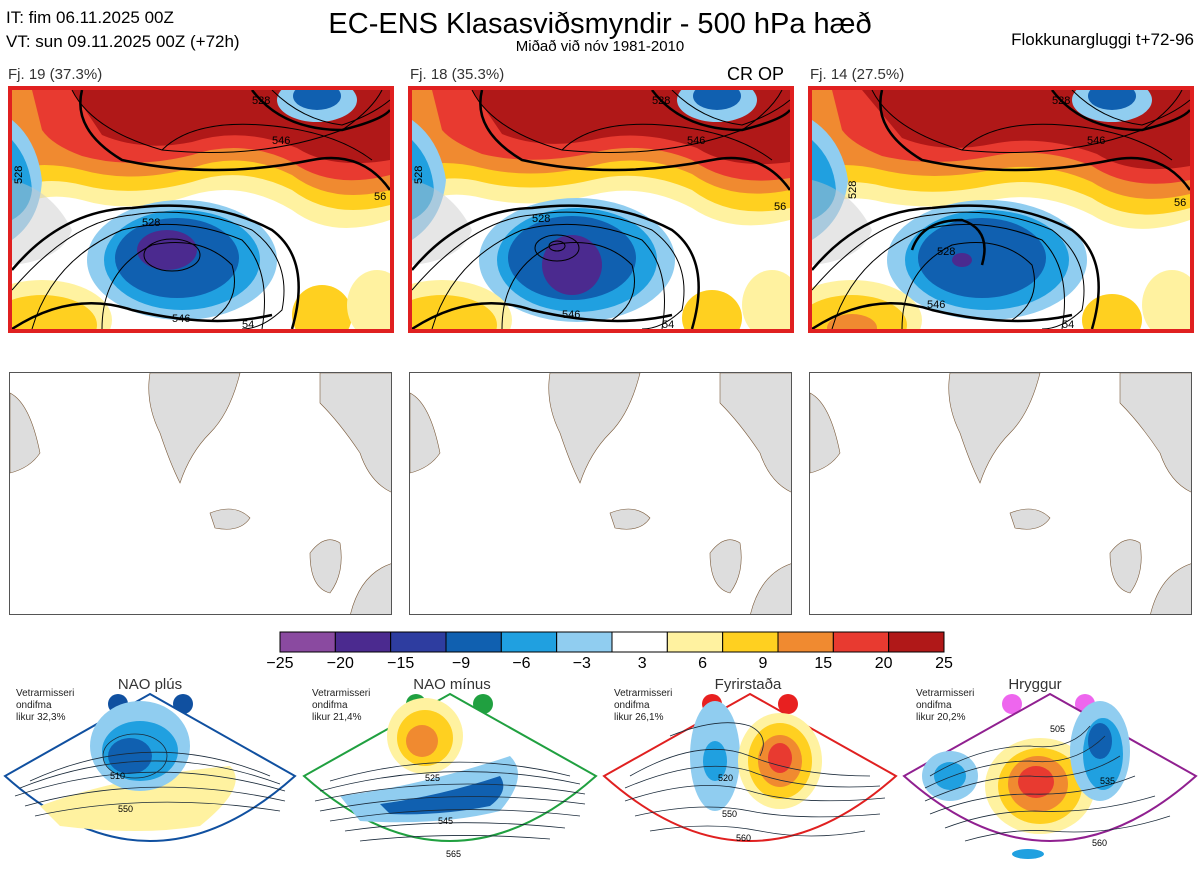 The image size is (1200, 871). What do you see at coordinates (883, 663) in the screenshot?
I see `colorbar-tick-label: 20` at bounding box center [883, 663].